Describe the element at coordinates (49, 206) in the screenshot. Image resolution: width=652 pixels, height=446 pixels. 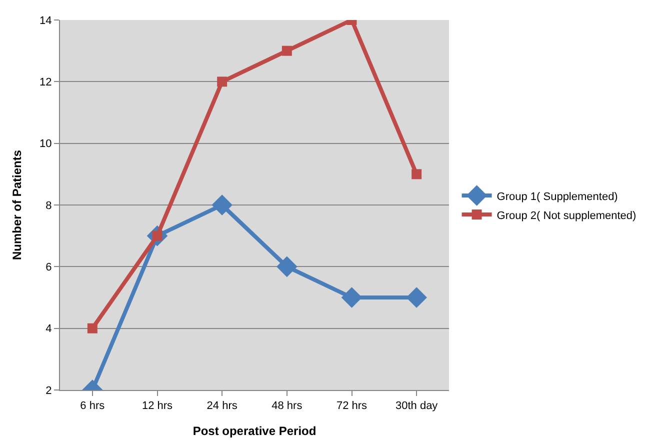
I see `y-tick-label: 8` at that location.